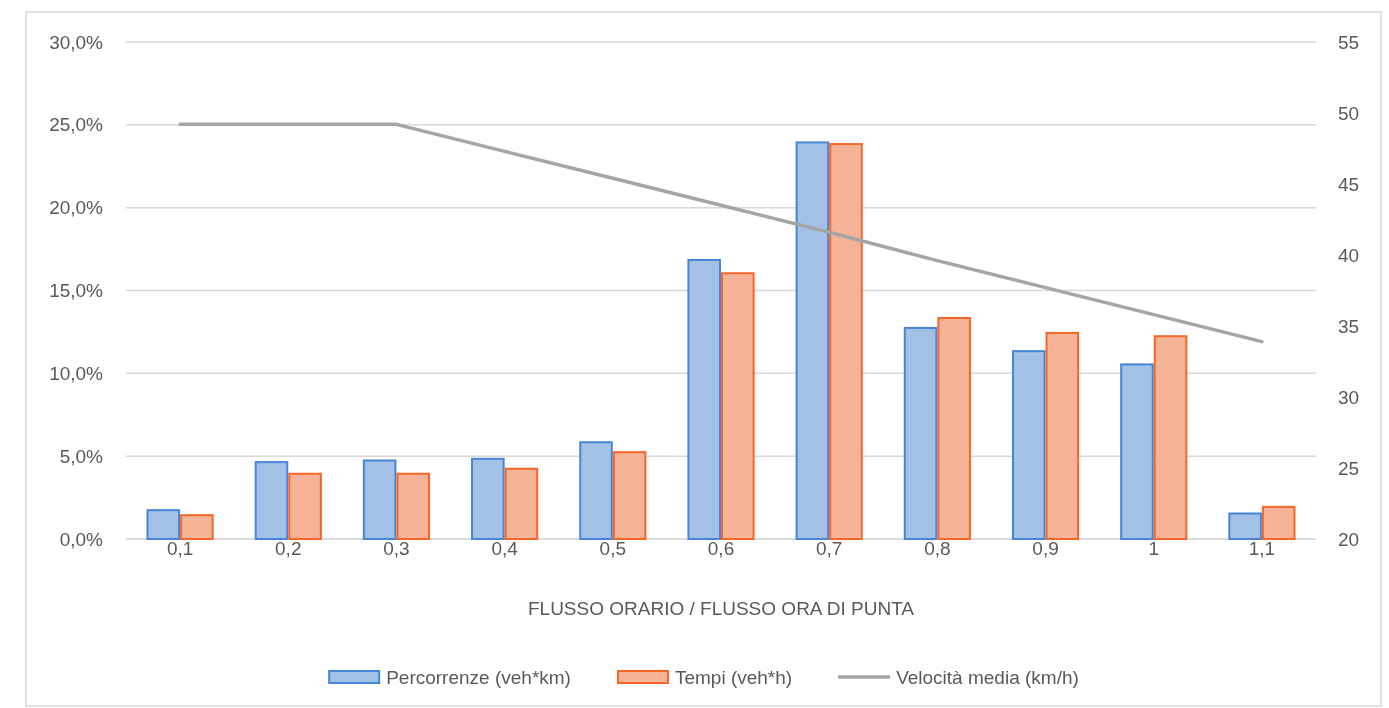 The image size is (1389, 708). I want to click on y2-tick-label: 45, so click(1349, 184).